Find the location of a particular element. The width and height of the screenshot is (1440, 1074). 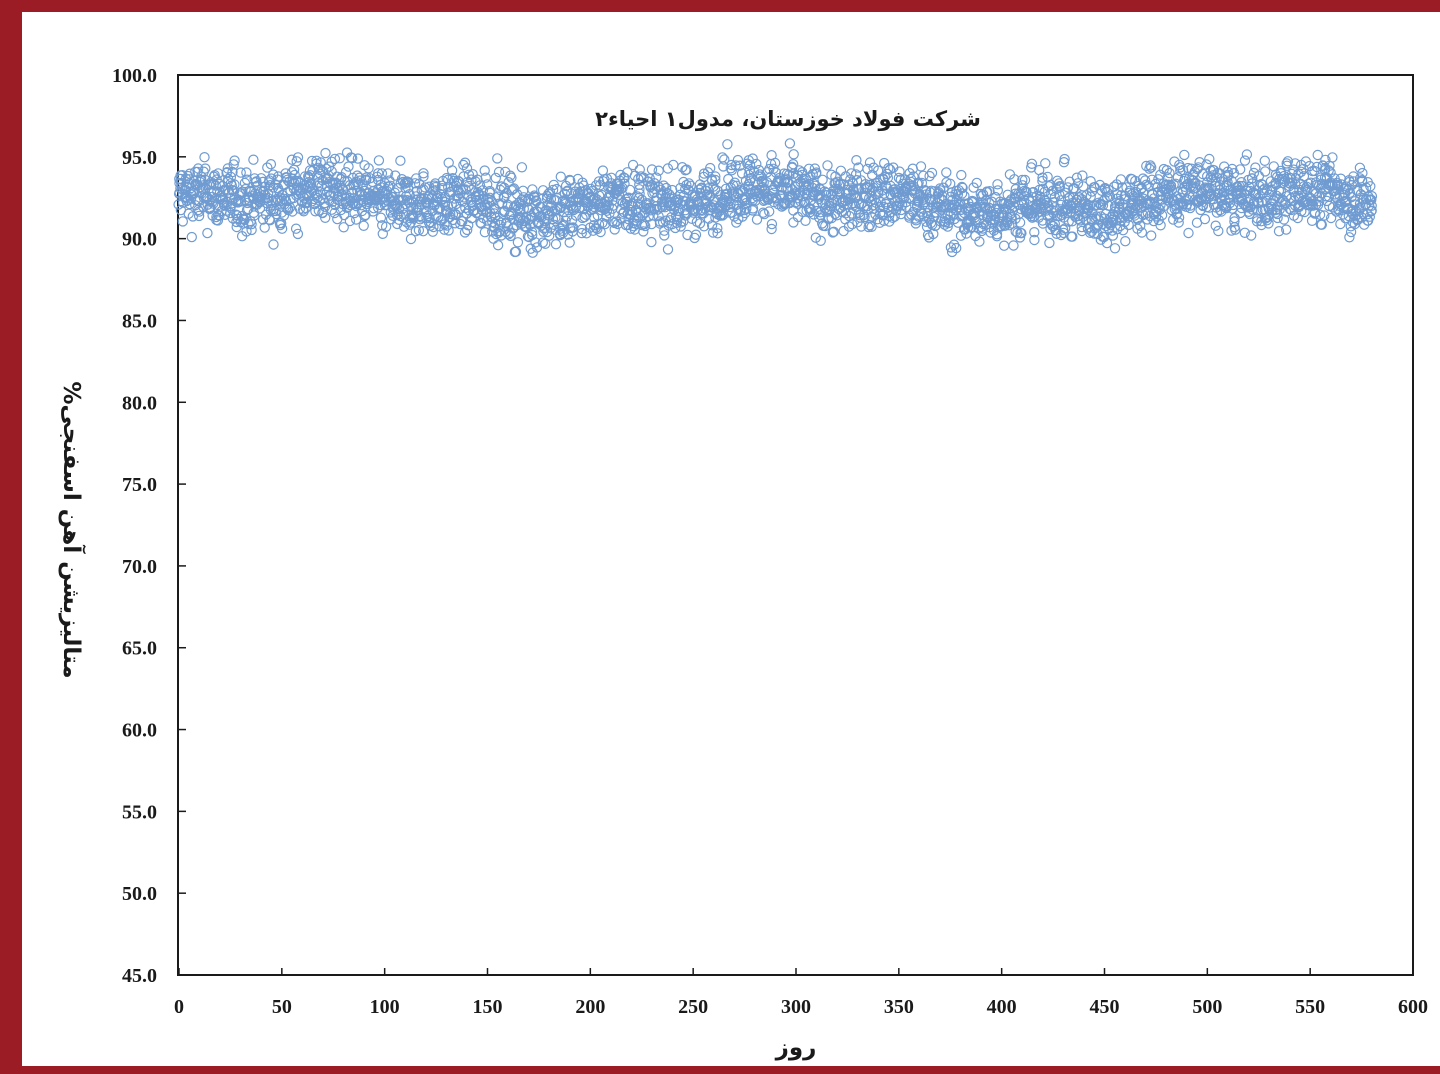

x-tick-label: 150 is located at coordinates (488, 1007).